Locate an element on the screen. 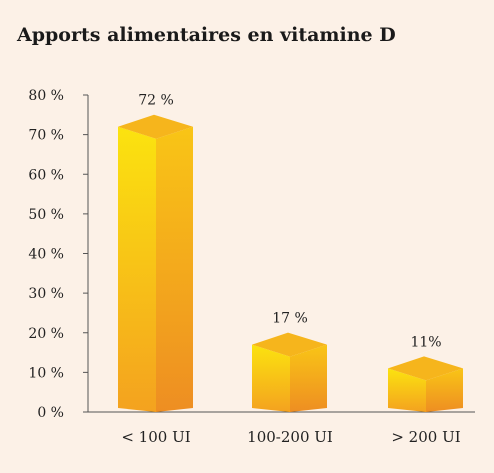  y-tick-label: 60 % is located at coordinates (46, 175).